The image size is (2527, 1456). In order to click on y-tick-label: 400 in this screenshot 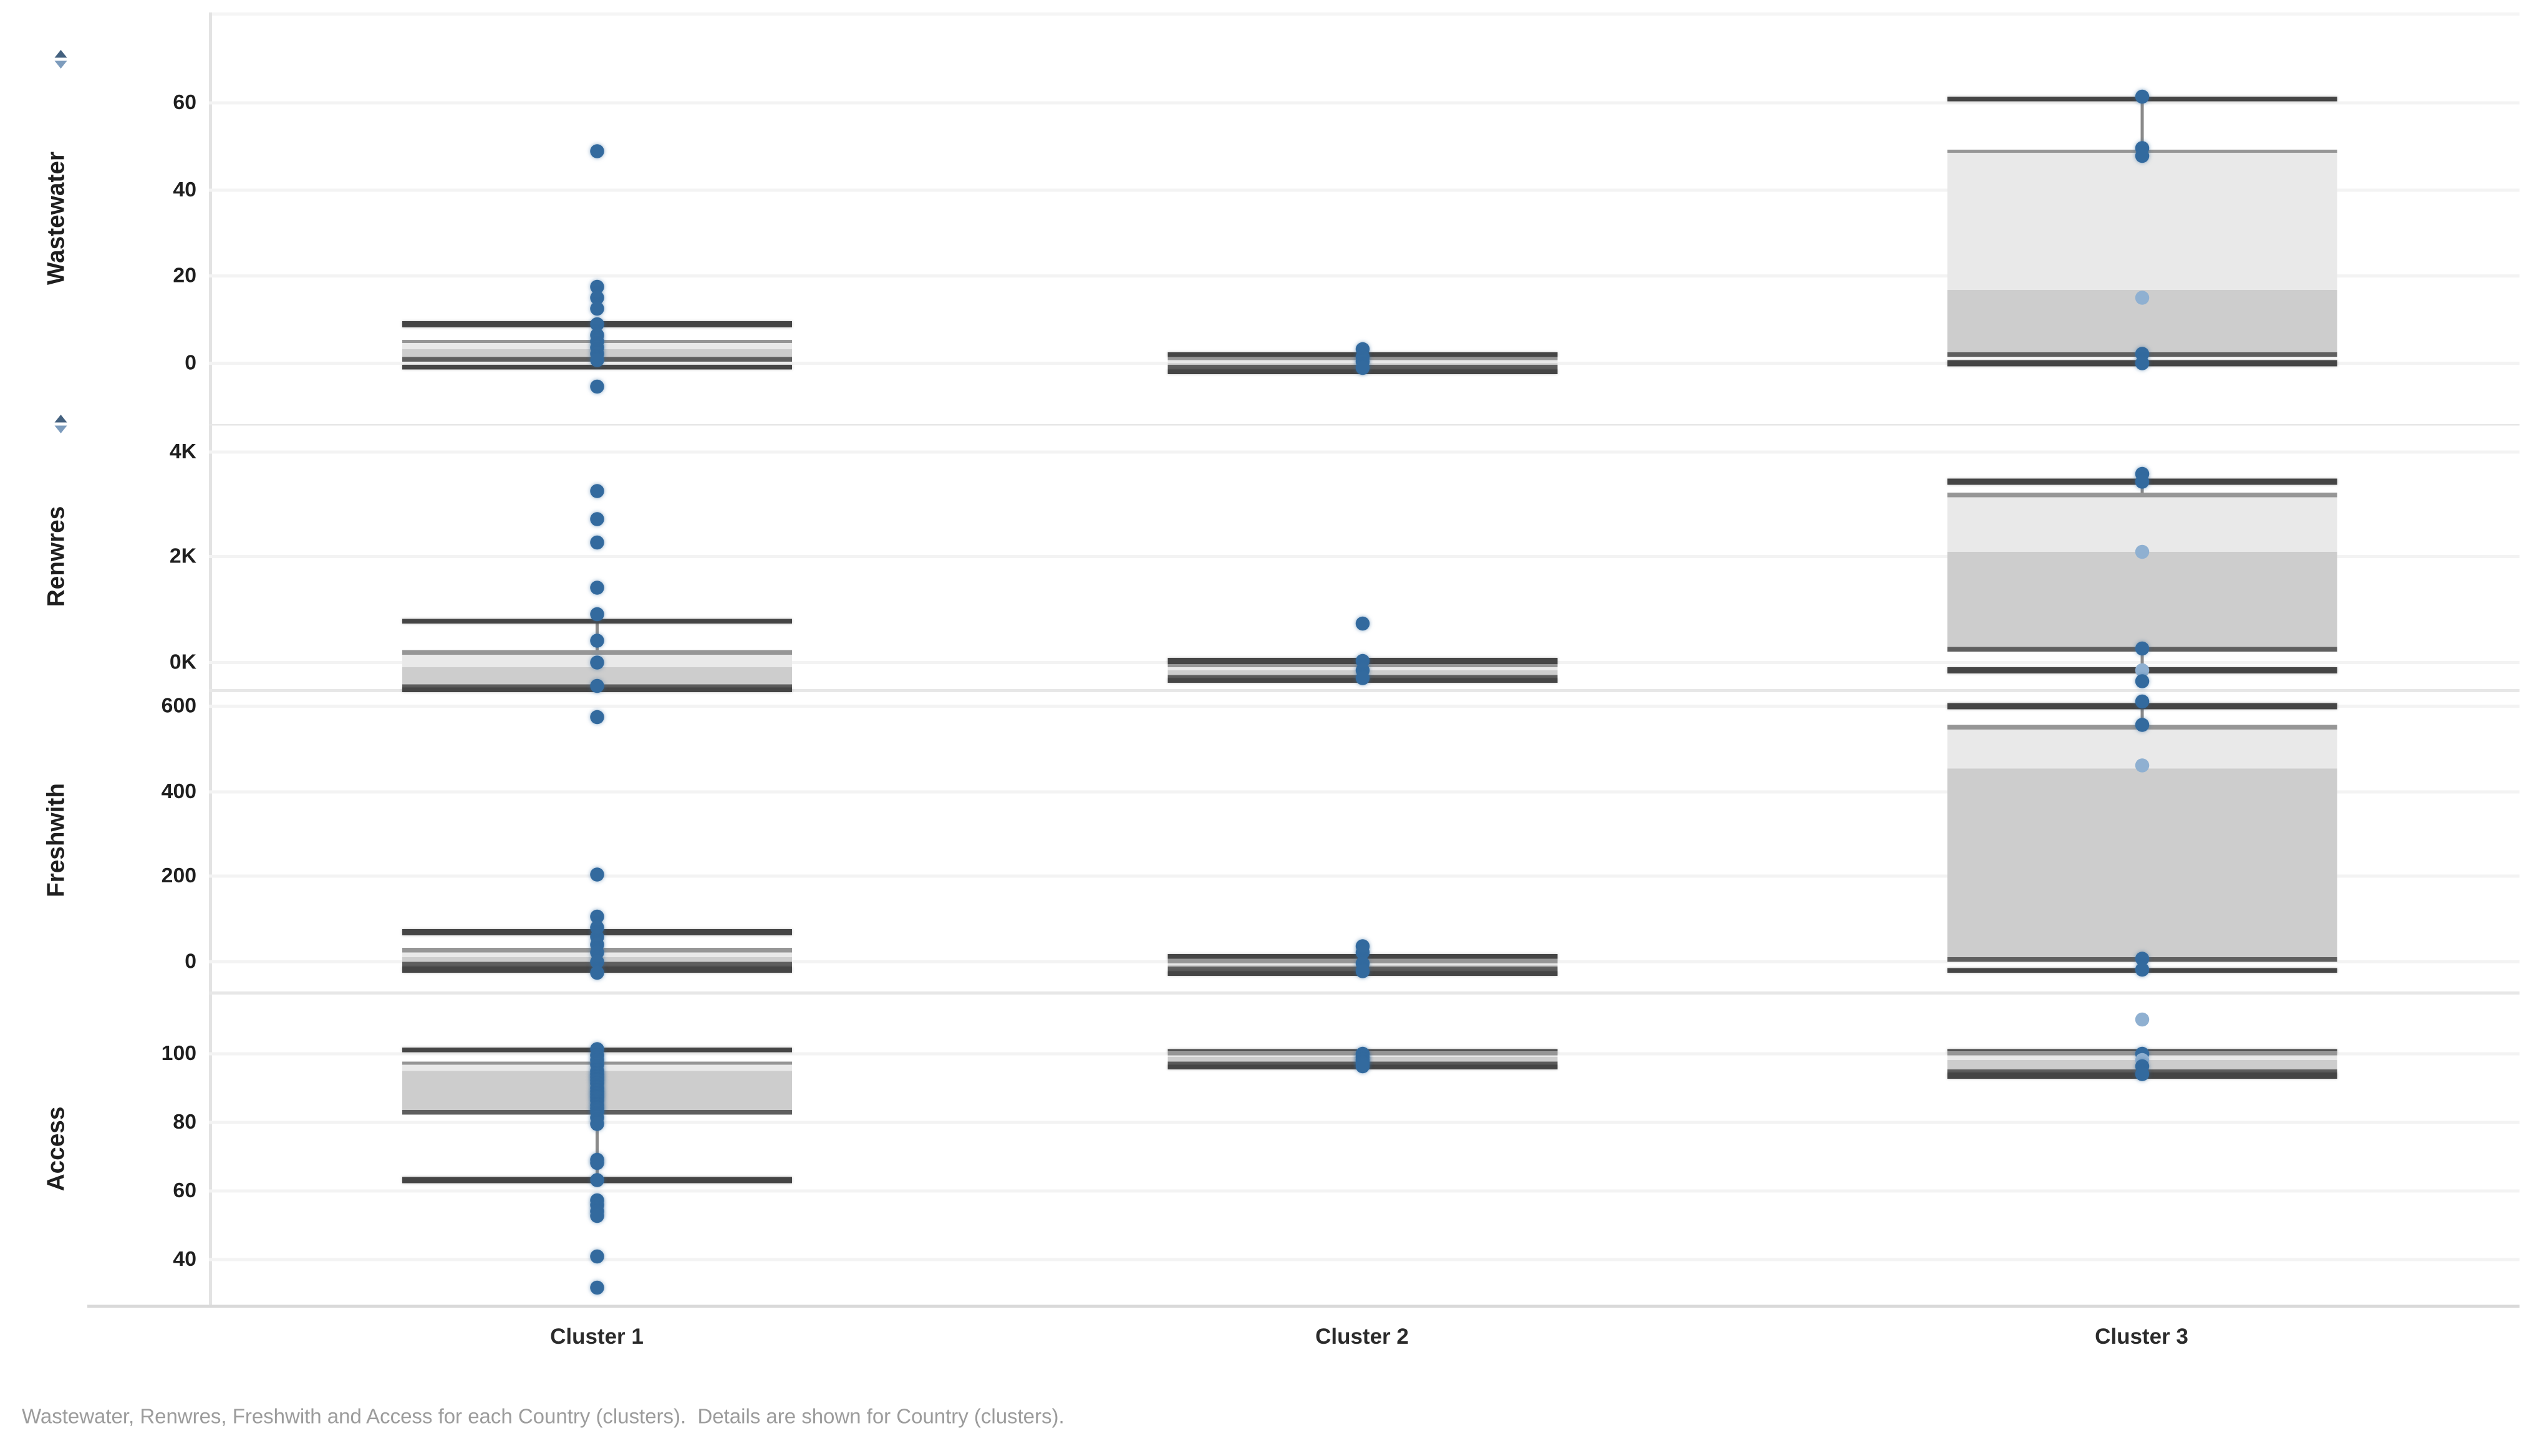, I will do `click(178, 791)`.